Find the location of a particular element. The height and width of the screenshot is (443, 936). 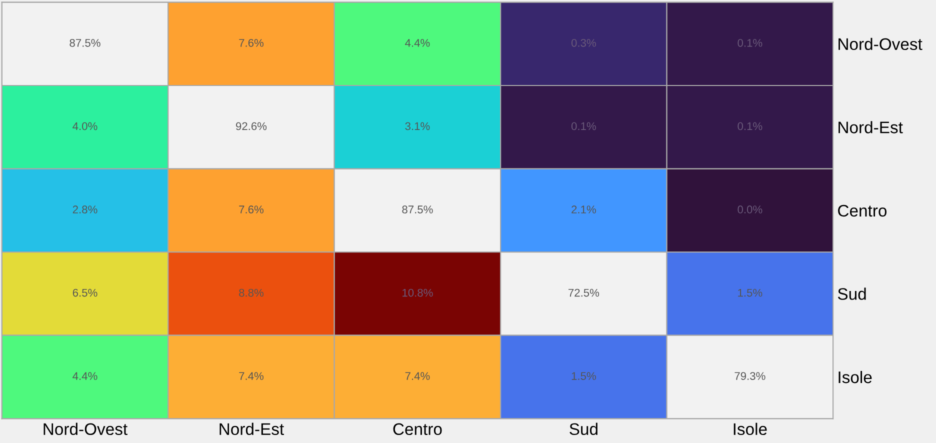

y-tick-label: Nord-Est is located at coordinates (870, 127).